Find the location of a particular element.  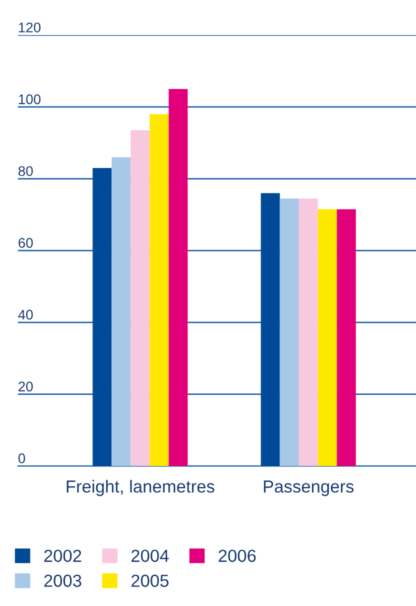

y-tick-label: 120 is located at coordinates (29, 27).